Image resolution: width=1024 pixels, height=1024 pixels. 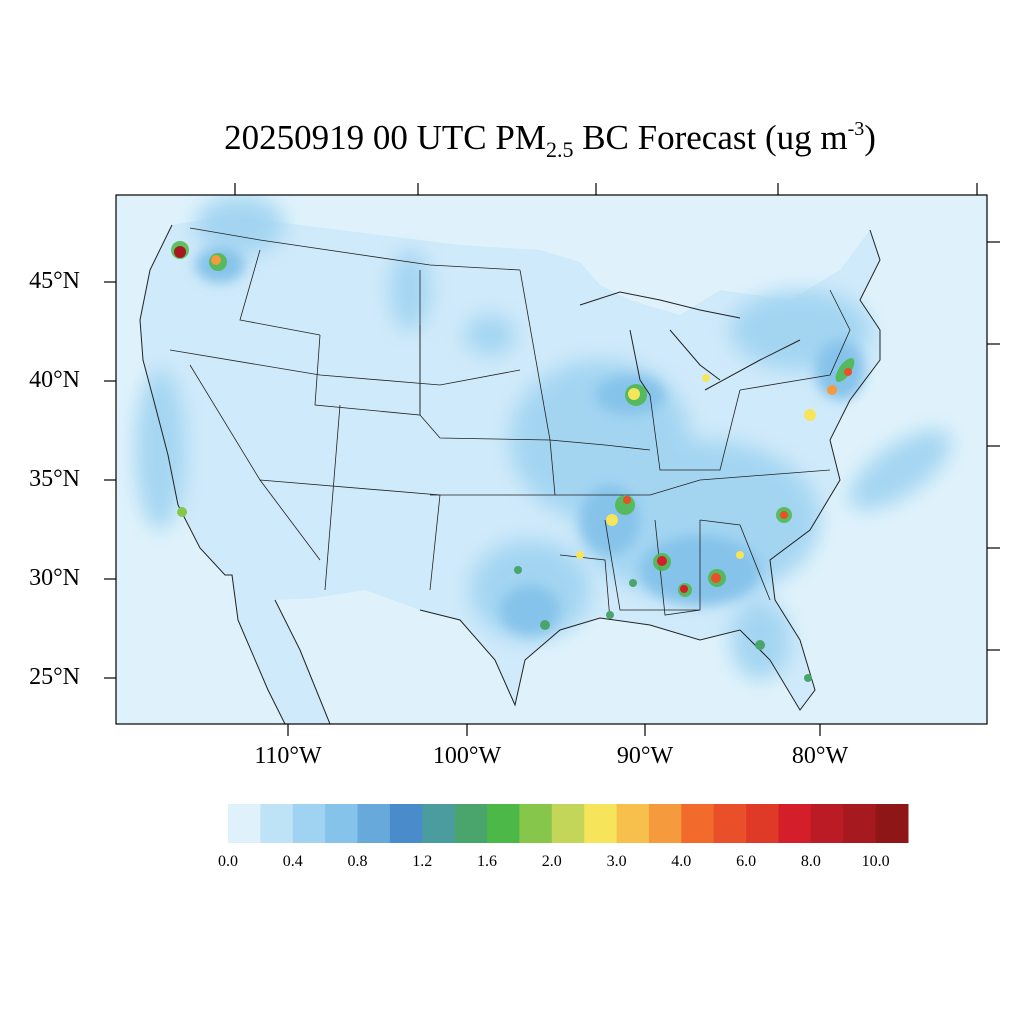 What do you see at coordinates (551, 861) in the screenshot?
I see `colorbar-label: 2.0` at bounding box center [551, 861].